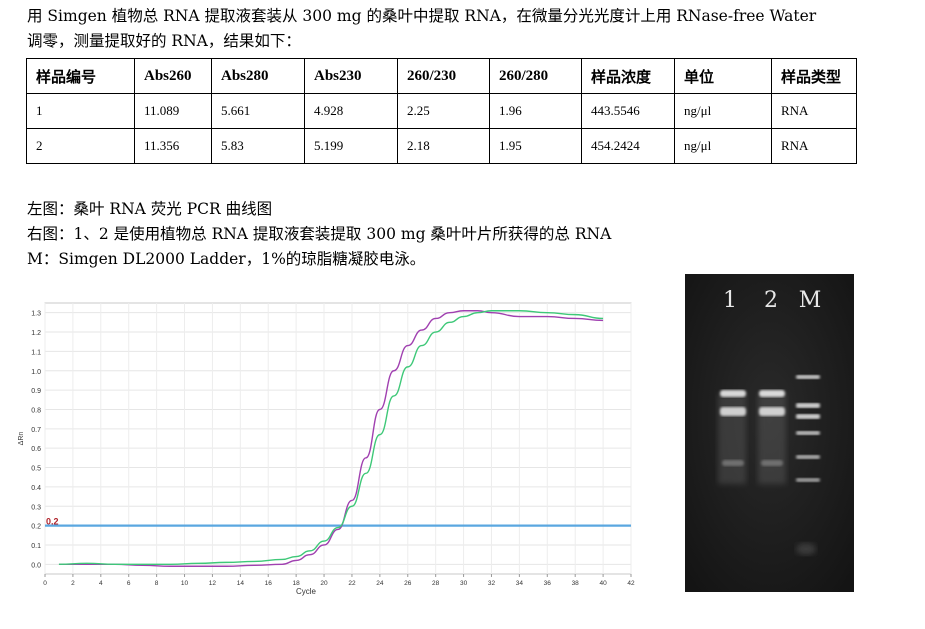 Image resolution: width=925 pixels, height=629 pixels. What do you see at coordinates (36, 410) in the screenshot?
I see `y-tick-label: 0.8` at bounding box center [36, 410].